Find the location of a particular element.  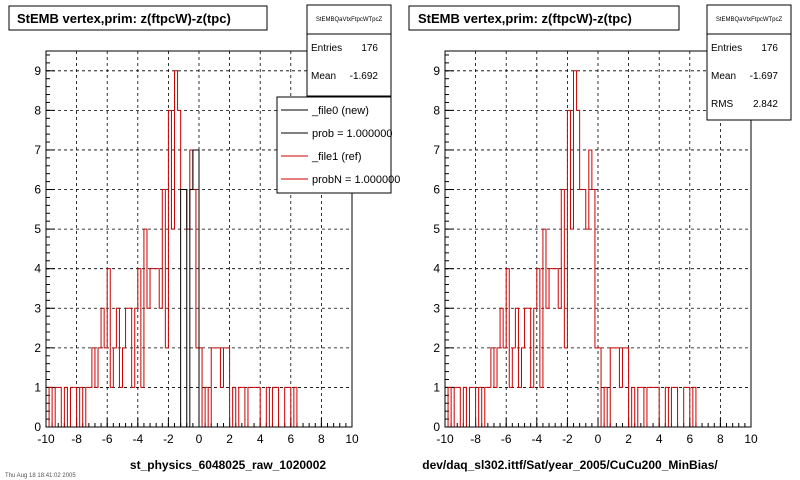

right-x-tick-label: 8 is located at coordinates (720, 439).